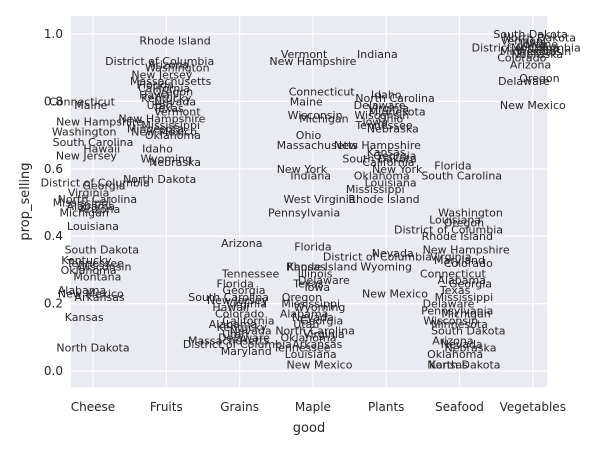  Describe the element at coordinates (391, 182) in the screenshot. I see `point-label: Louisiana` at that location.